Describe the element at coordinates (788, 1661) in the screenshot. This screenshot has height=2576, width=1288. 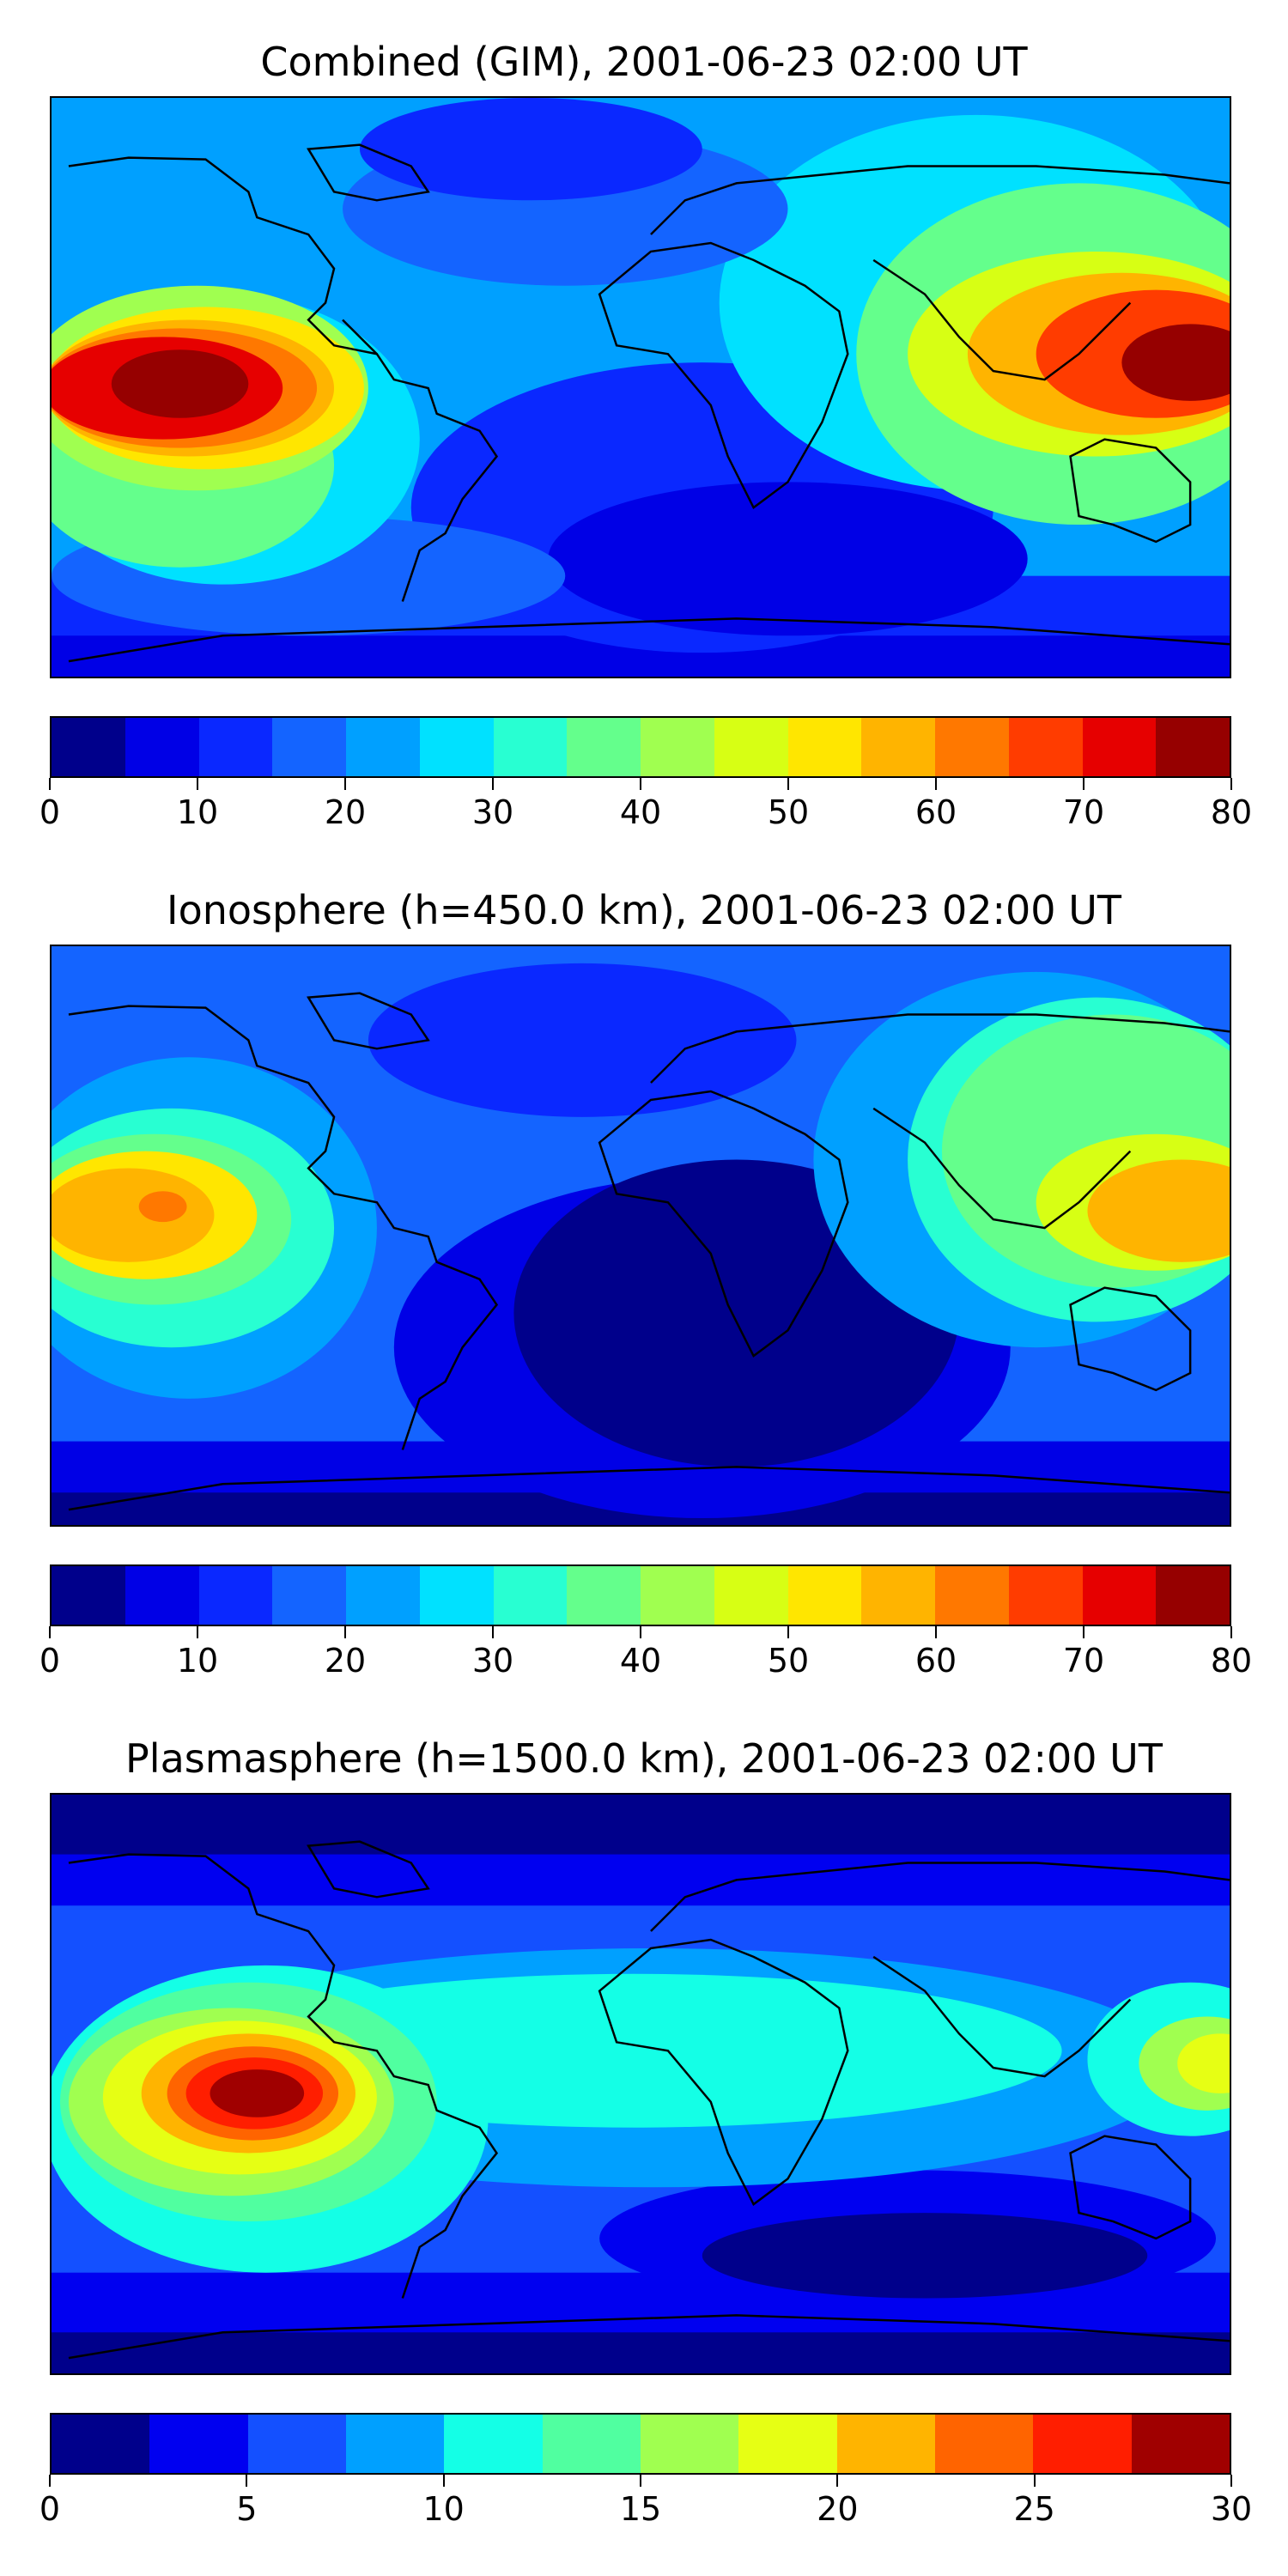
I see `colorbar-tick-label: 50` at that location.